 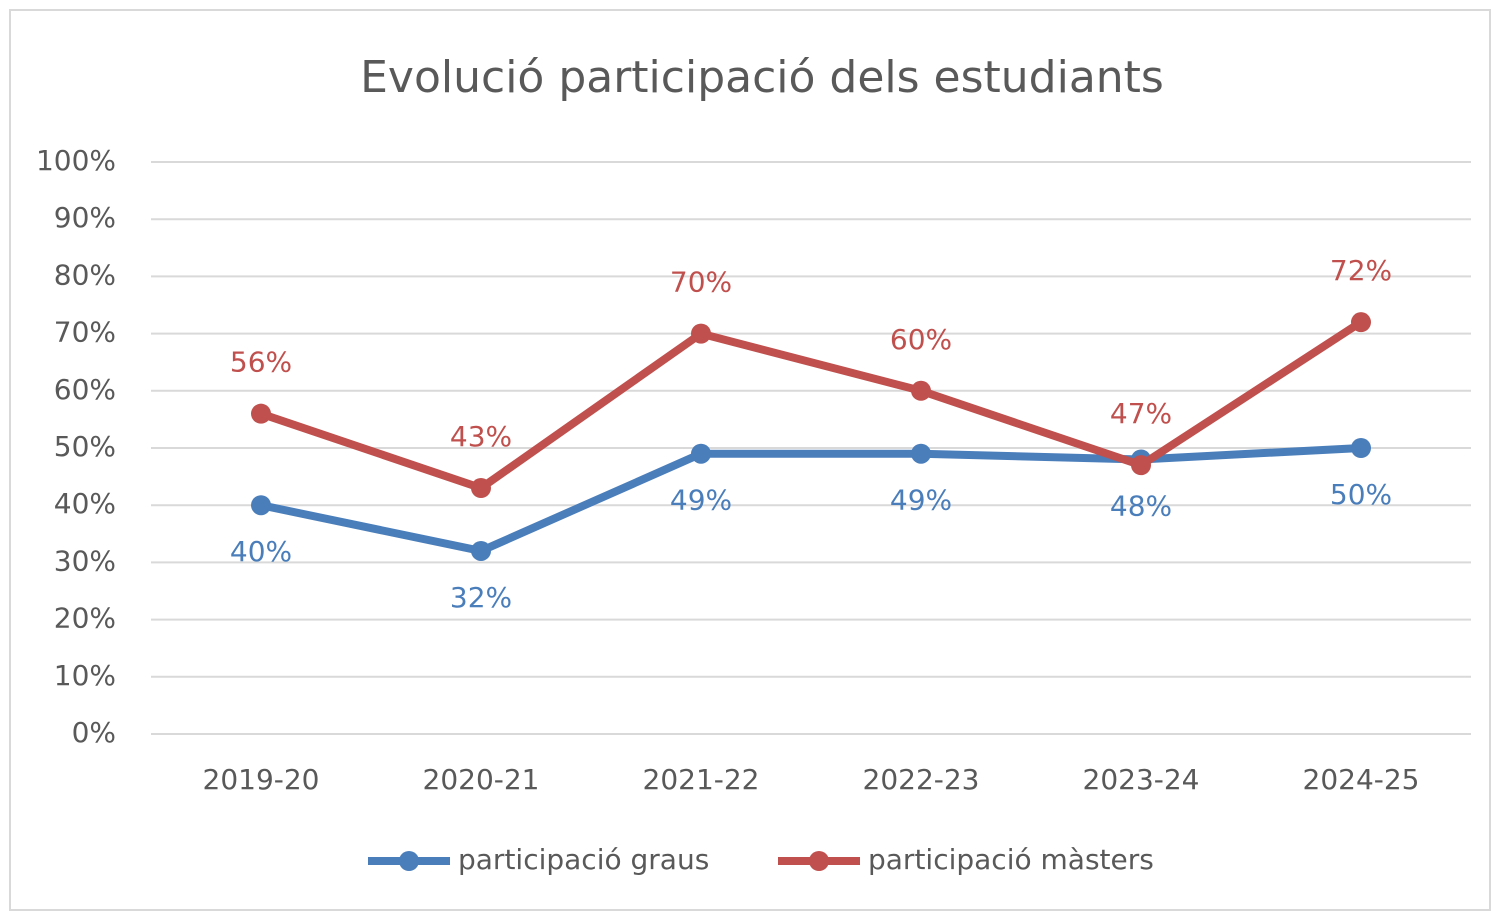 I want to click on y-tick-label: 20%, so click(x=85, y=618).